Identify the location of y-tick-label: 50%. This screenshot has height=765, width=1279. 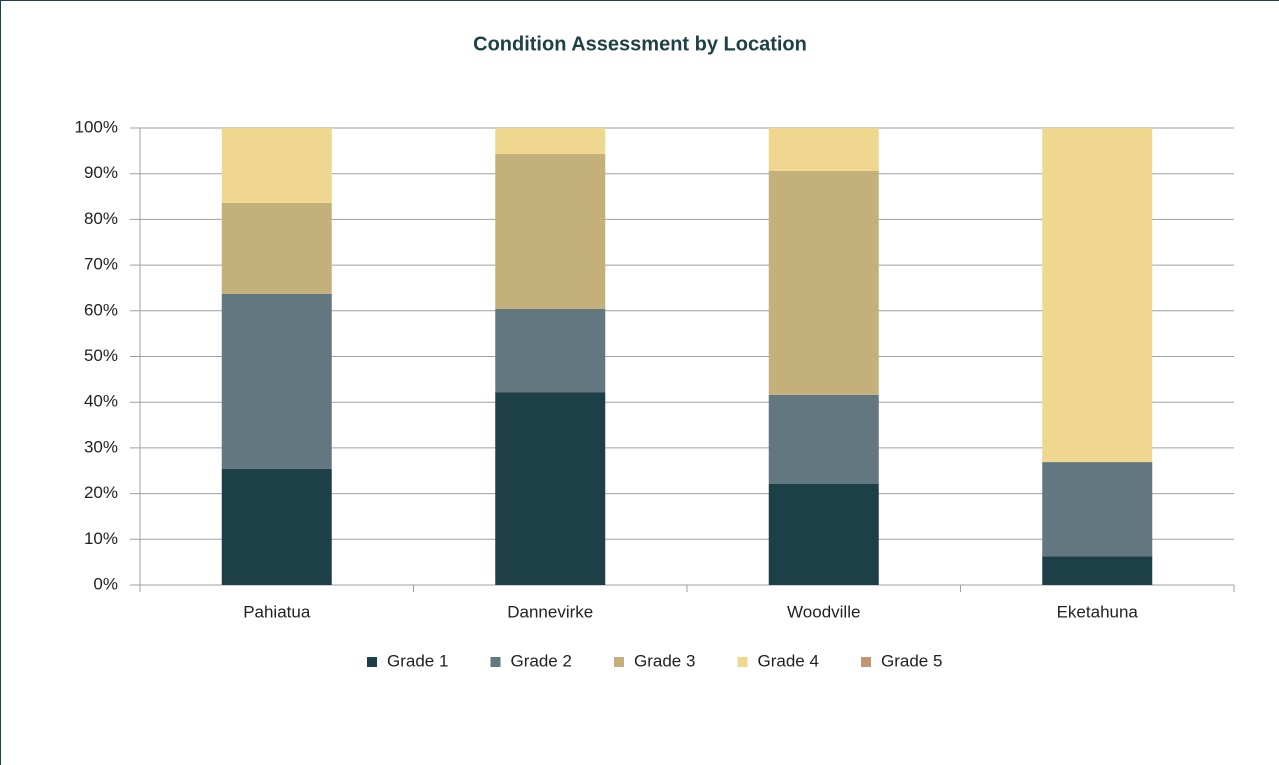
(101, 355).